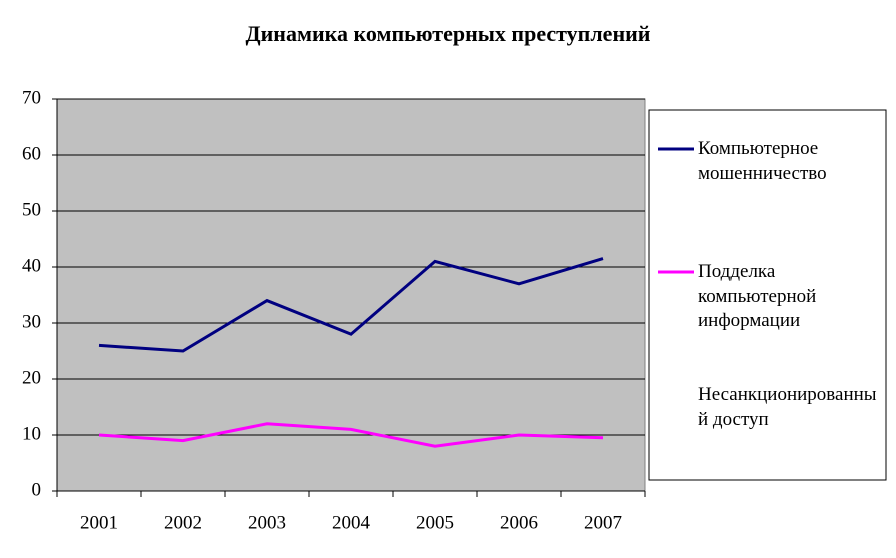  I want to click on y-tick-label: 40, so click(31, 265).